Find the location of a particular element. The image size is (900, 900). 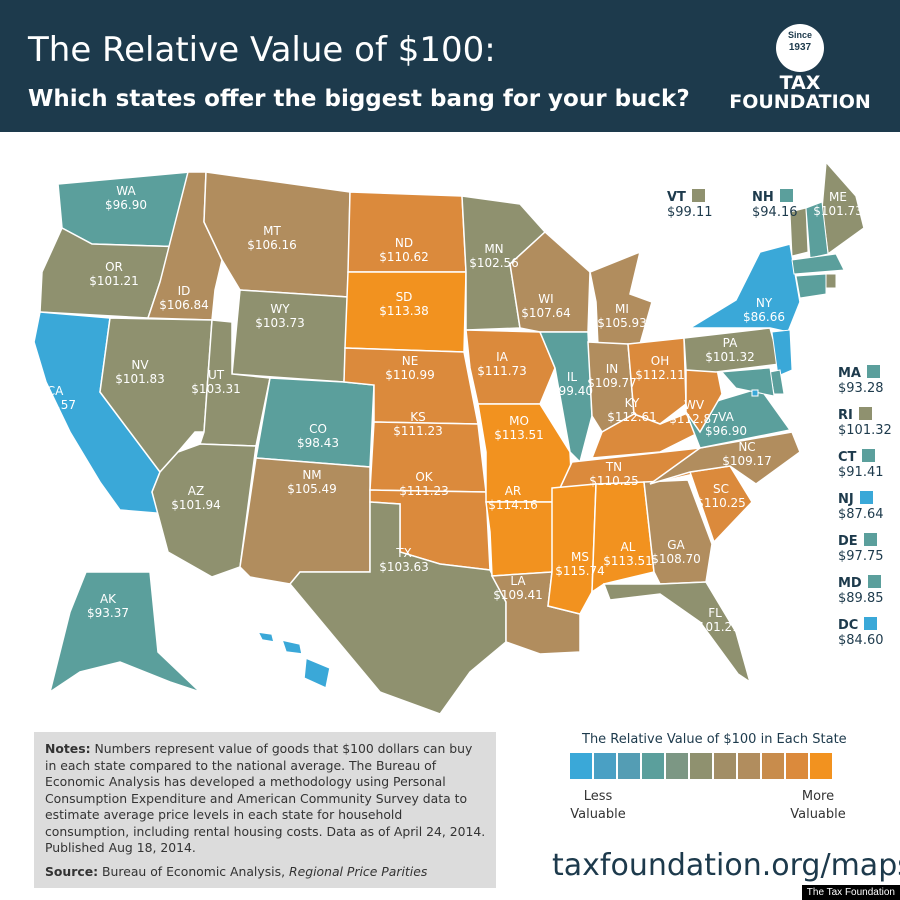

callout-abbr: NJ is located at coordinates (846, 499).